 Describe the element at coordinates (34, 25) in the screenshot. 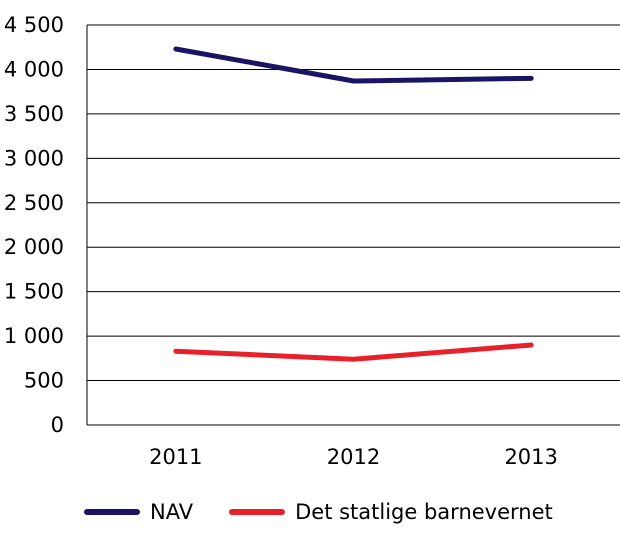

I see `y-tick-label: 4 500` at that location.